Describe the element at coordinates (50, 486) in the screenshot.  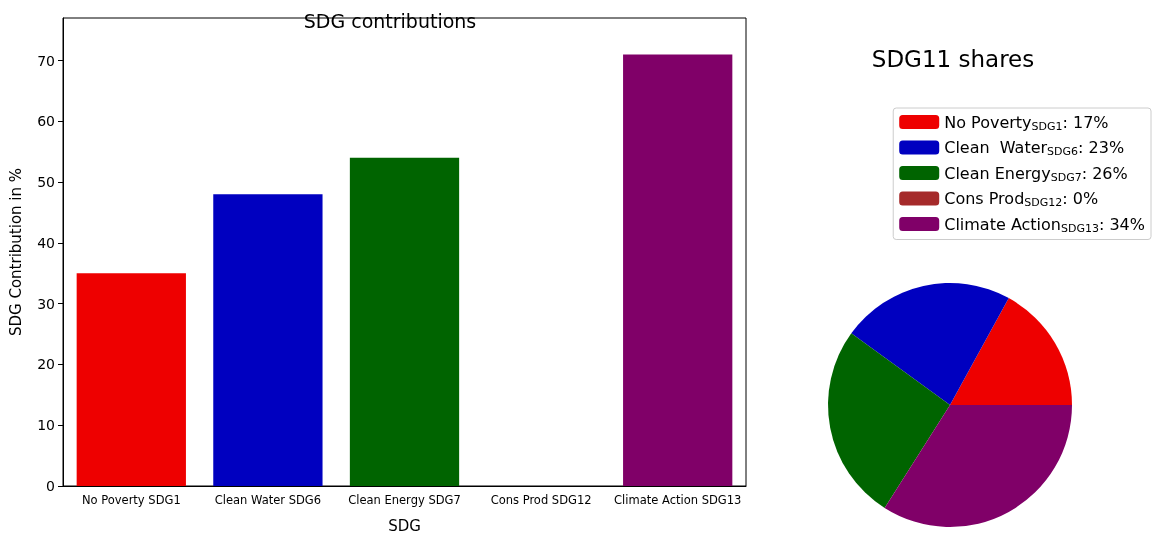
I see `y-tick-label: 0` at that location.